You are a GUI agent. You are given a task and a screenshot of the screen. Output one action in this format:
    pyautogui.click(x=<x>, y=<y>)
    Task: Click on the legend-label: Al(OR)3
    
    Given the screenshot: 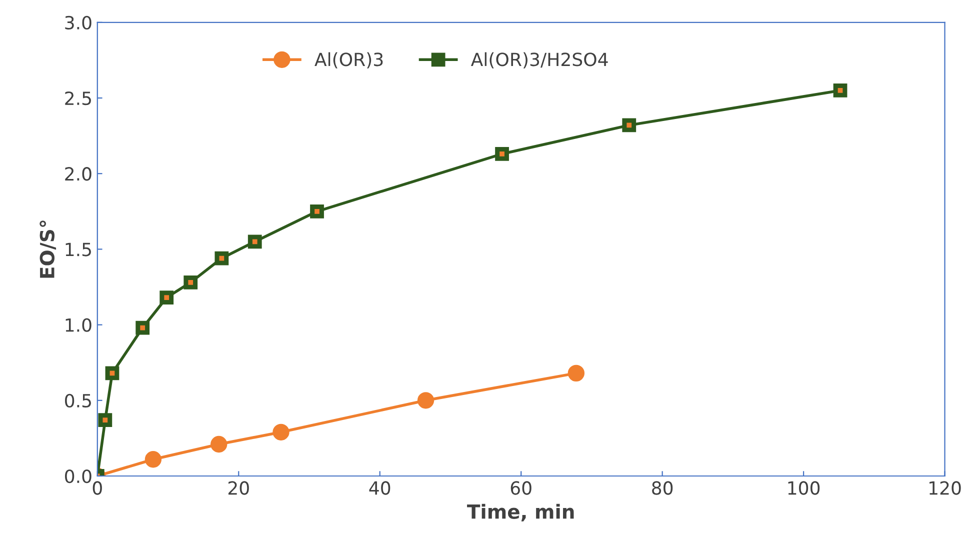 What is the action you would take?
    pyautogui.click(x=348, y=60)
    